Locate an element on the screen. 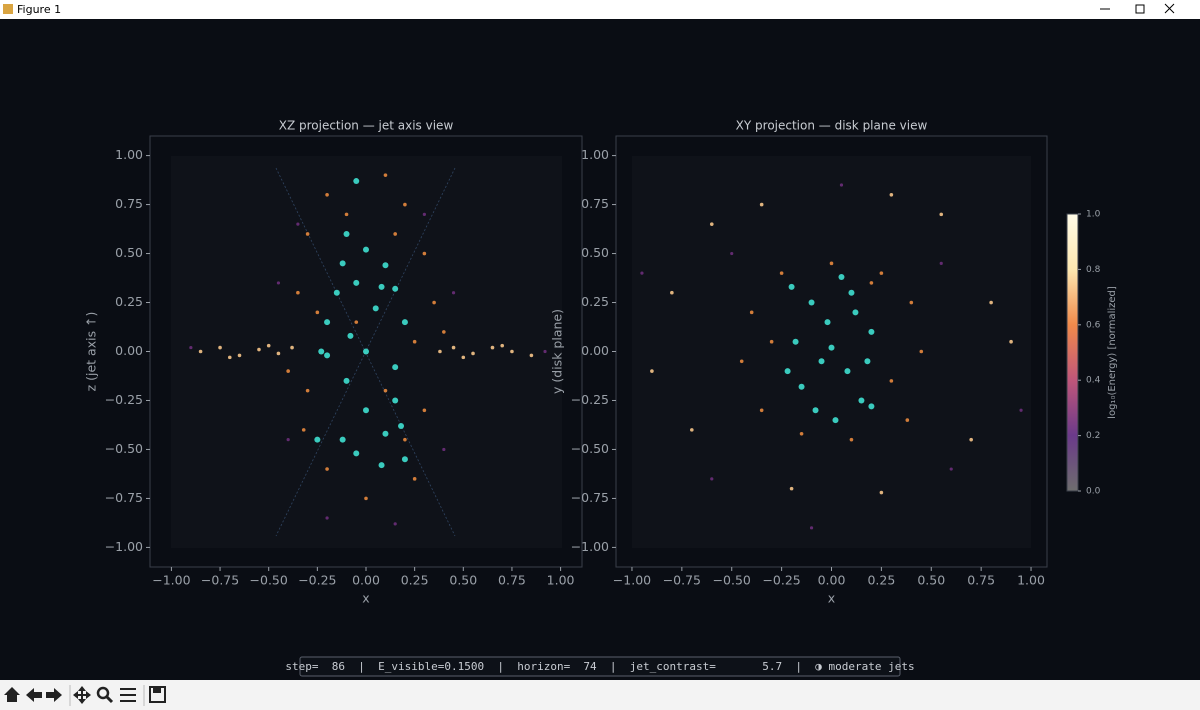  y-tick-label: −1.00 is located at coordinates (590, 546).